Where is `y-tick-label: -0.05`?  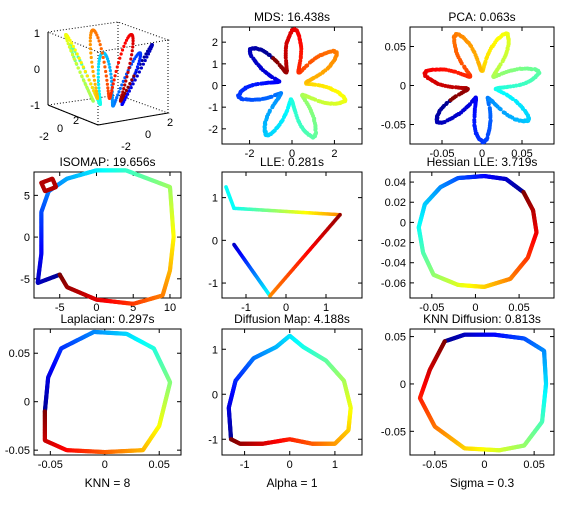
y-tick-label: -0.05 is located at coordinates (17, 451).